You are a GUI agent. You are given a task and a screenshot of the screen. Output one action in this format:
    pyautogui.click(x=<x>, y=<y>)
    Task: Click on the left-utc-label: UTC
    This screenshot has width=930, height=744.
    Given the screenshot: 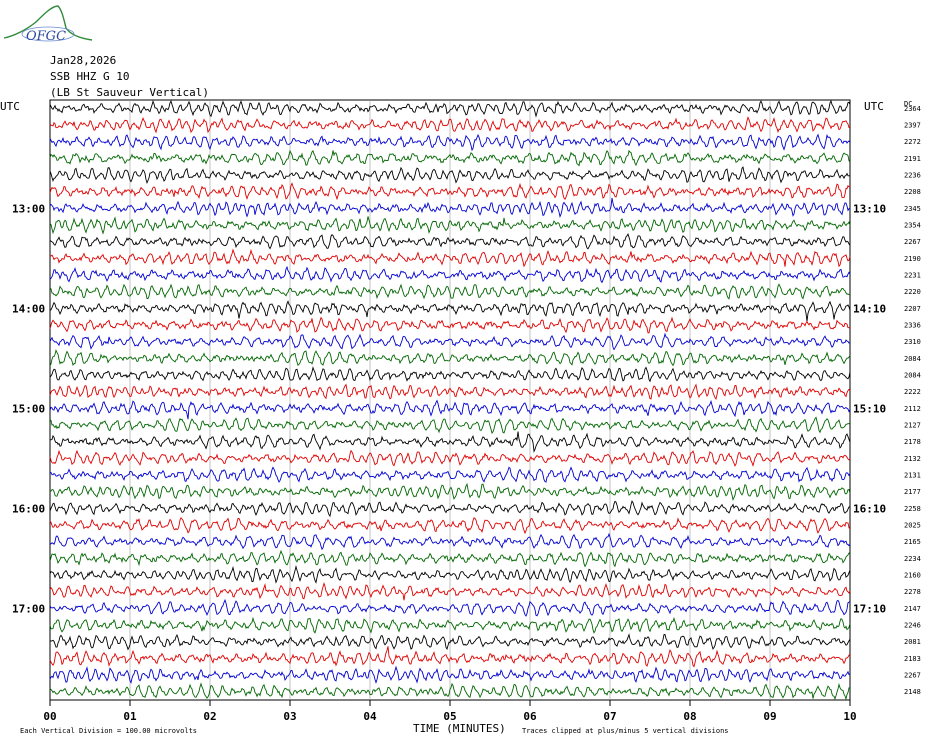 What is the action you would take?
    pyautogui.click(x=10, y=106)
    